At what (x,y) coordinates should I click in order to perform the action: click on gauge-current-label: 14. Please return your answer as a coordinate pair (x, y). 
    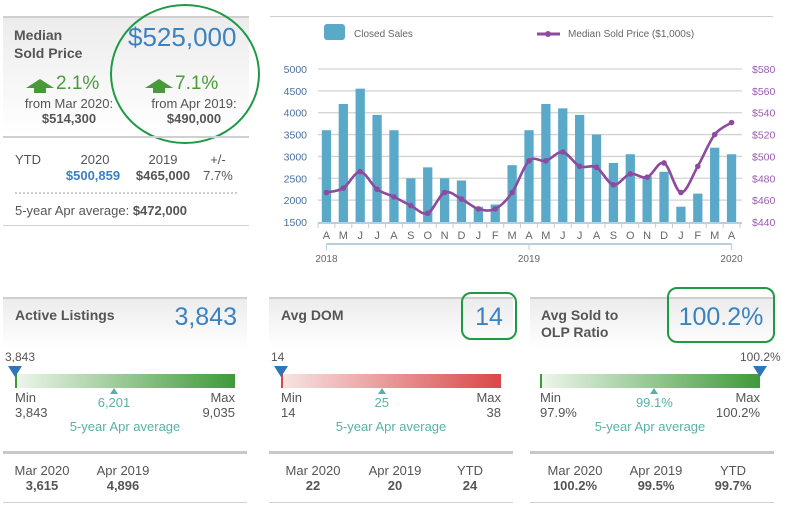
    Looking at the image, I should click on (278, 357).